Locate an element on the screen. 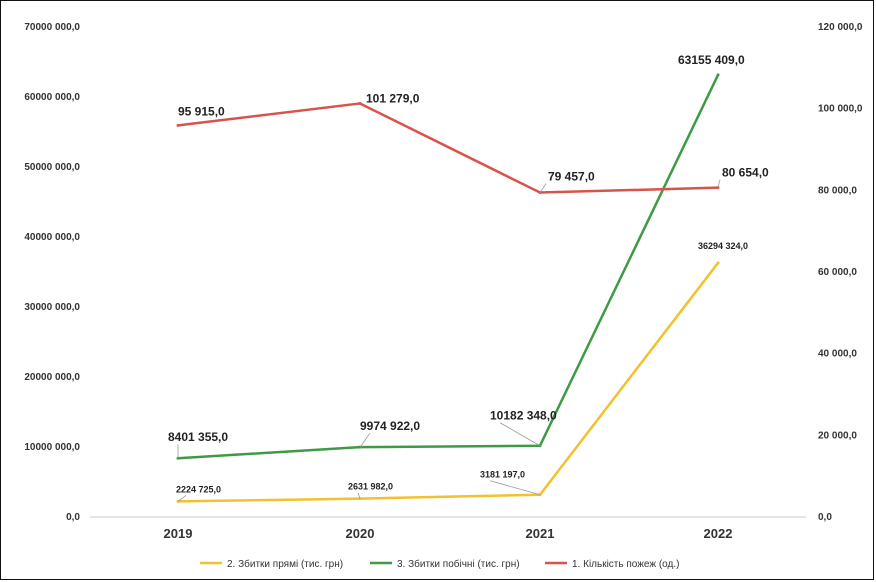  x-axis-tick-label: 2020 is located at coordinates (360, 533).